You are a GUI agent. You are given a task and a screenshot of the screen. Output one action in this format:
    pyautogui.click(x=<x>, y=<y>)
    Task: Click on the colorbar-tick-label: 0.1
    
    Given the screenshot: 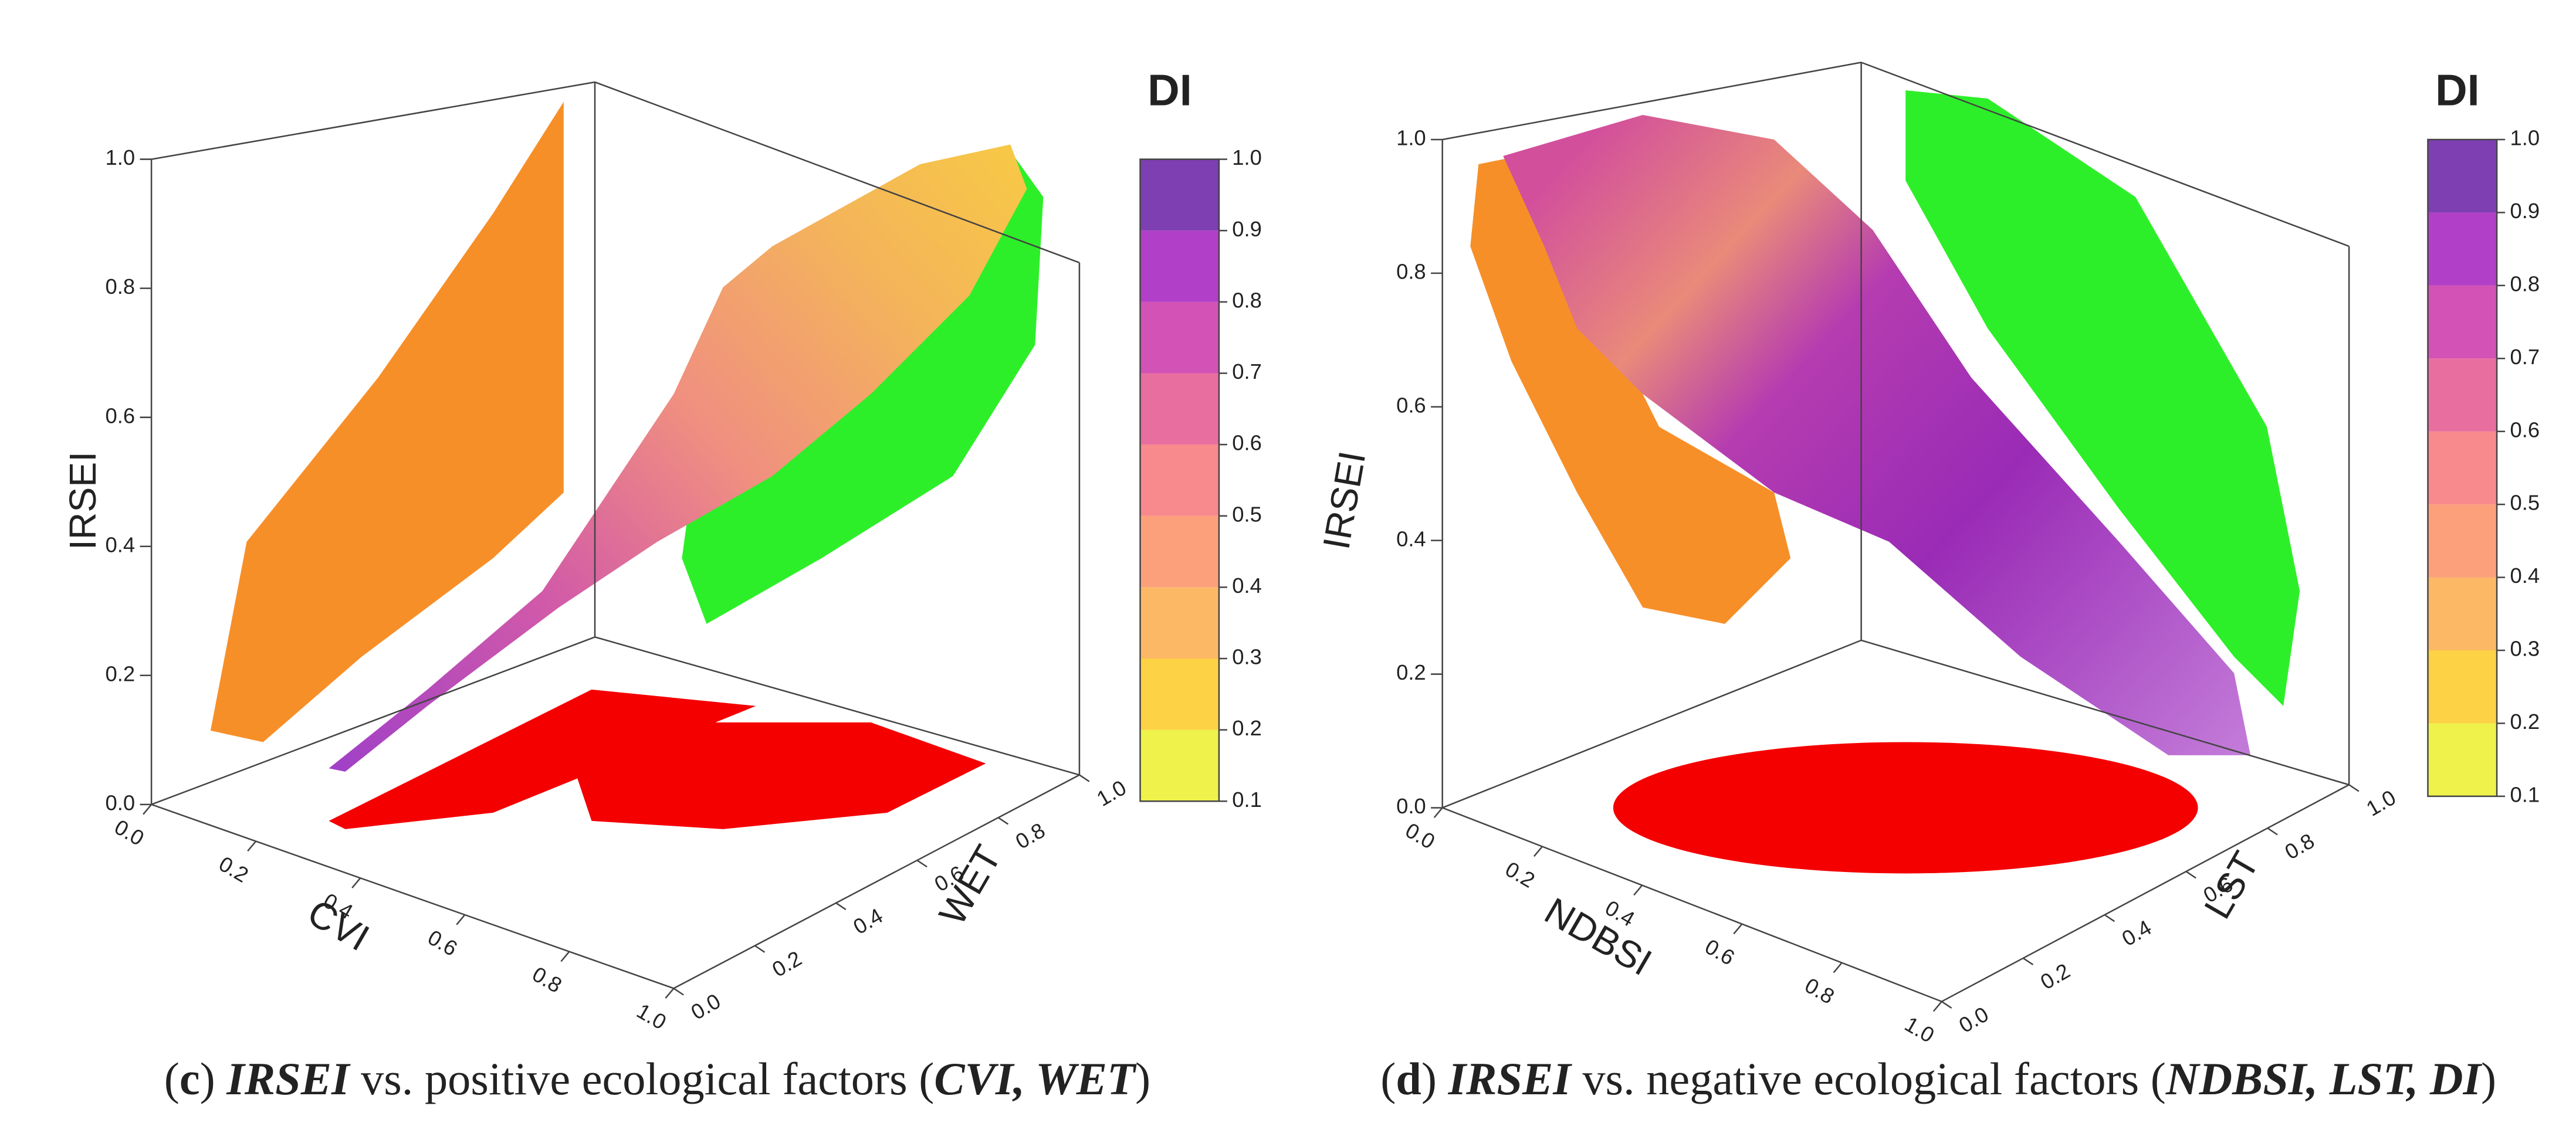 What is the action you would take?
    pyautogui.click(x=1247, y=800)
    